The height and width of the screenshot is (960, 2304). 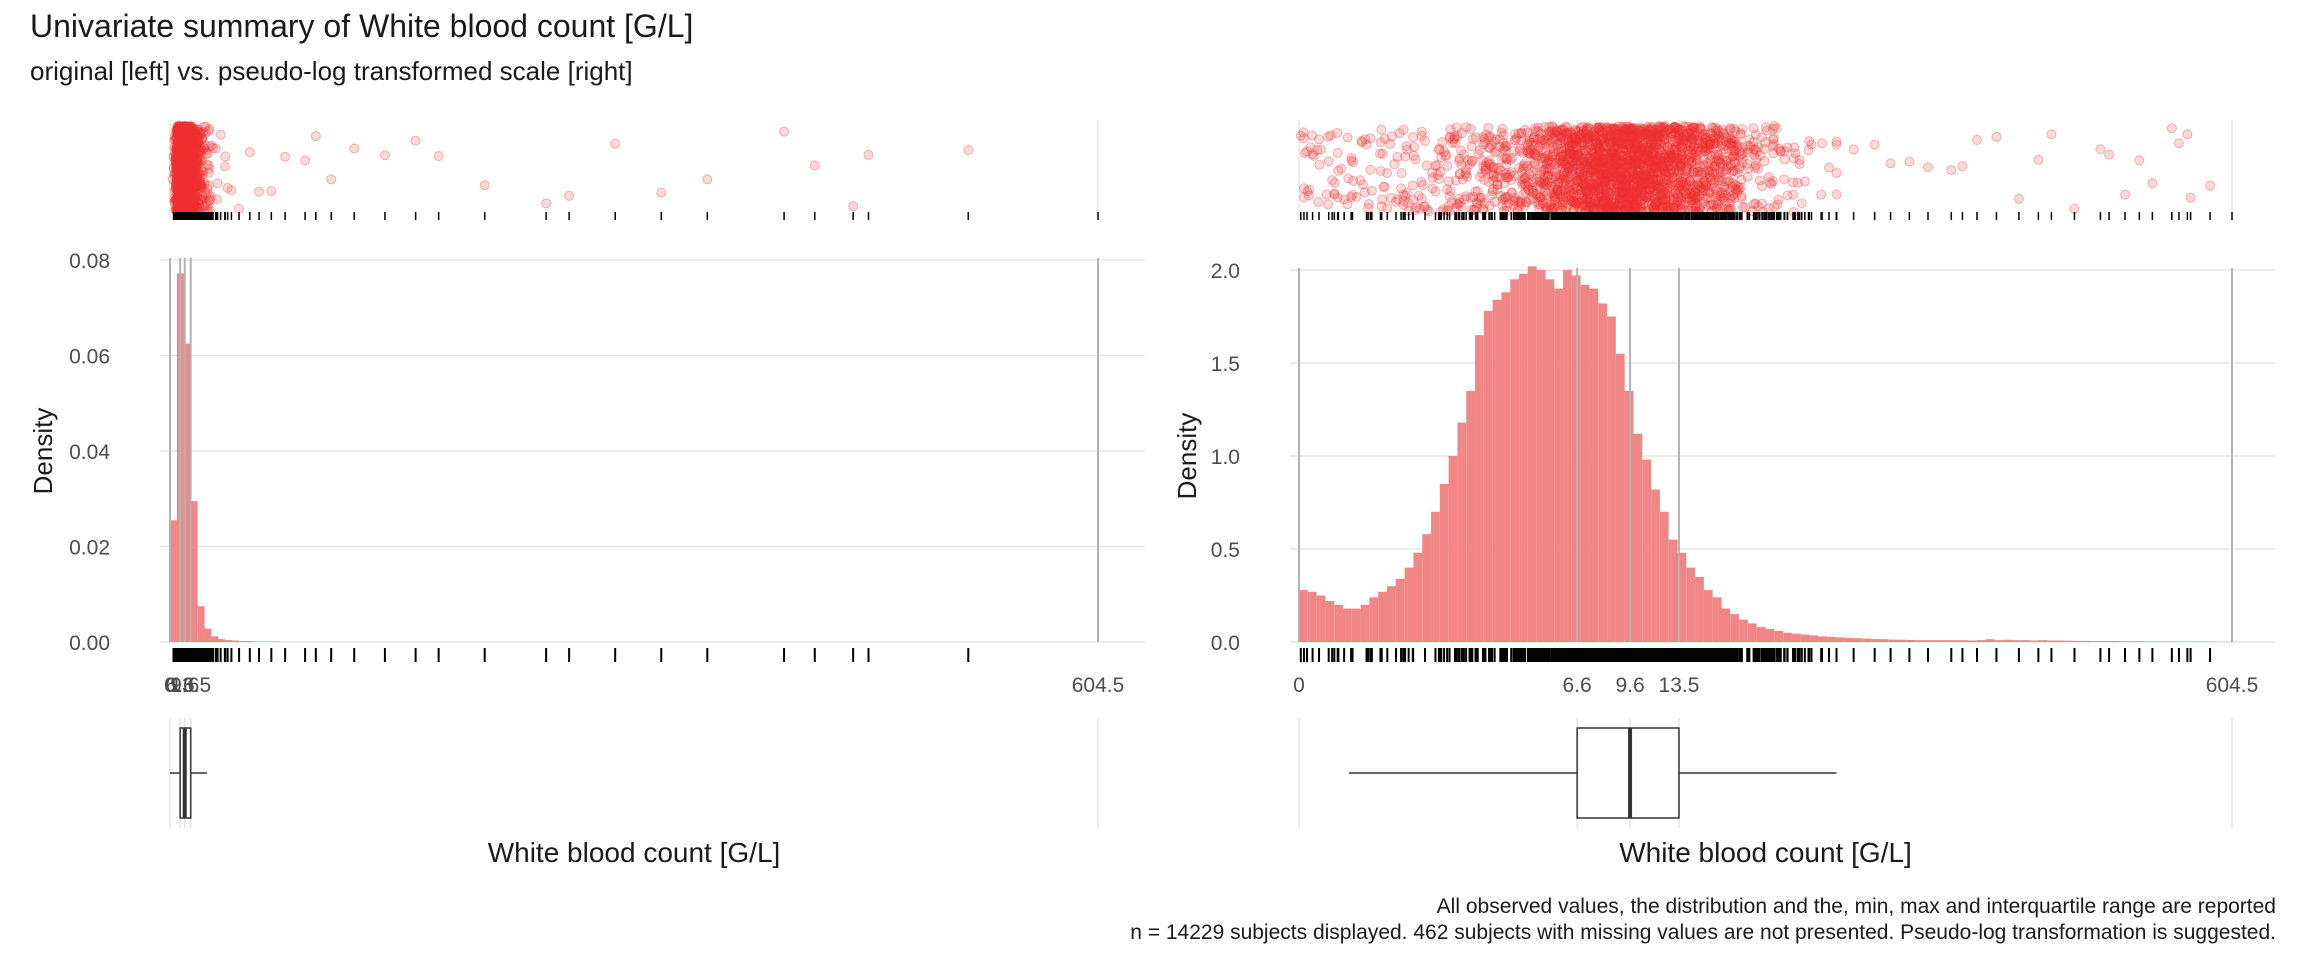 What do you see at coordinates (1629, 685) in the screenshot?
I see `x-tick-label: 9.6` at bounding box center [1629, 685].